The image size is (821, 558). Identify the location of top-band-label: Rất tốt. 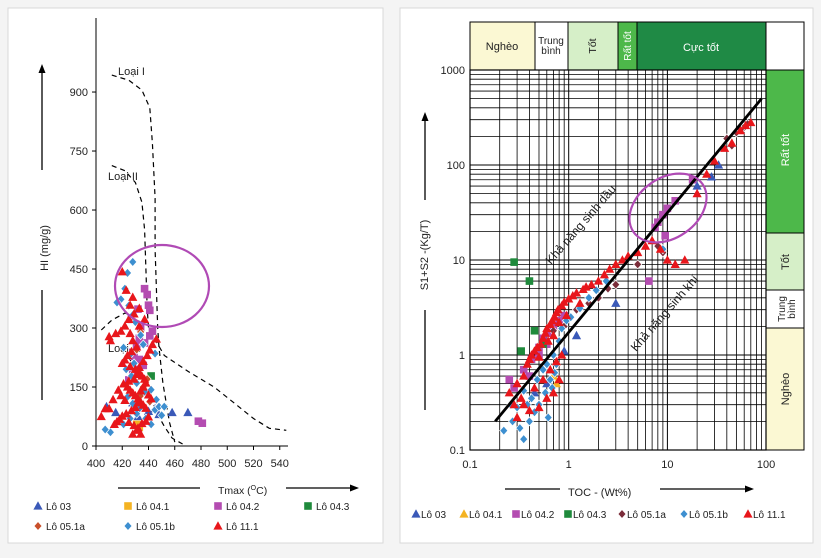
(628, 46).